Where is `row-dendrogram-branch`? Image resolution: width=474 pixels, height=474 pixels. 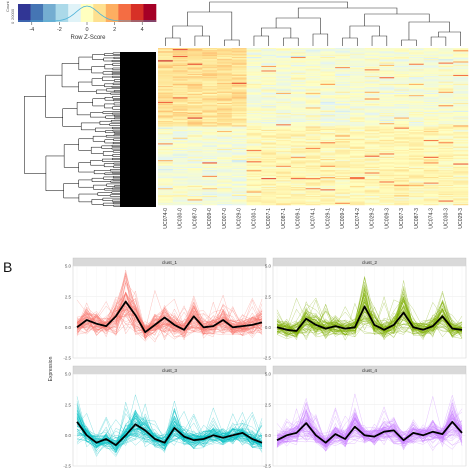 row-dendrogram-branch is located at coordinates (97, 202).